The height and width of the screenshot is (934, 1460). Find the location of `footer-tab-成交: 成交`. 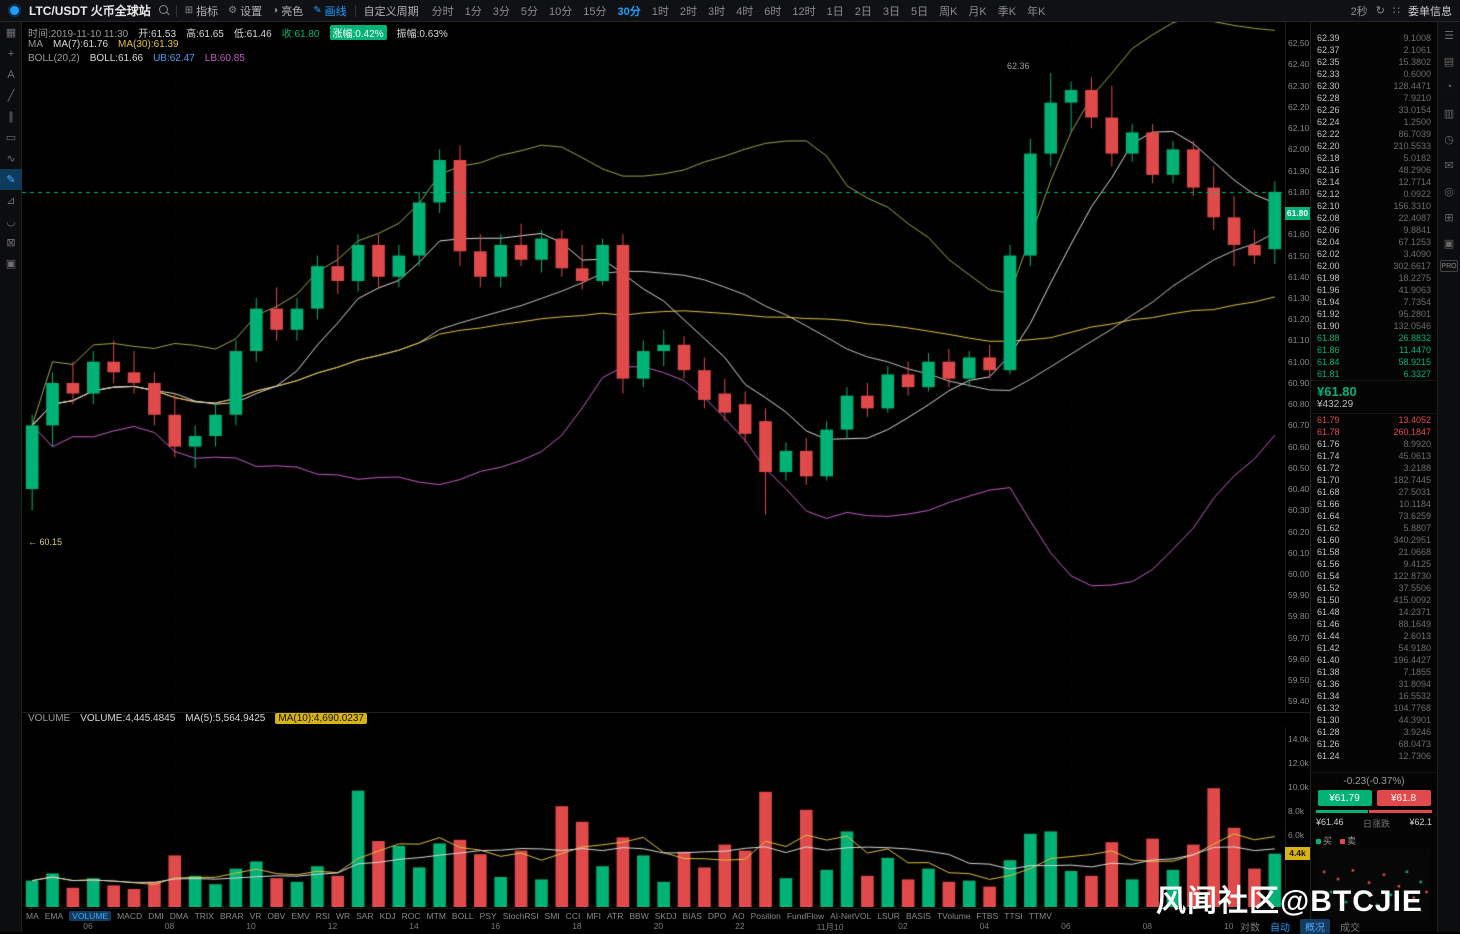

footer-tab-成交: 成交 is located at coordinates (1350, 928).